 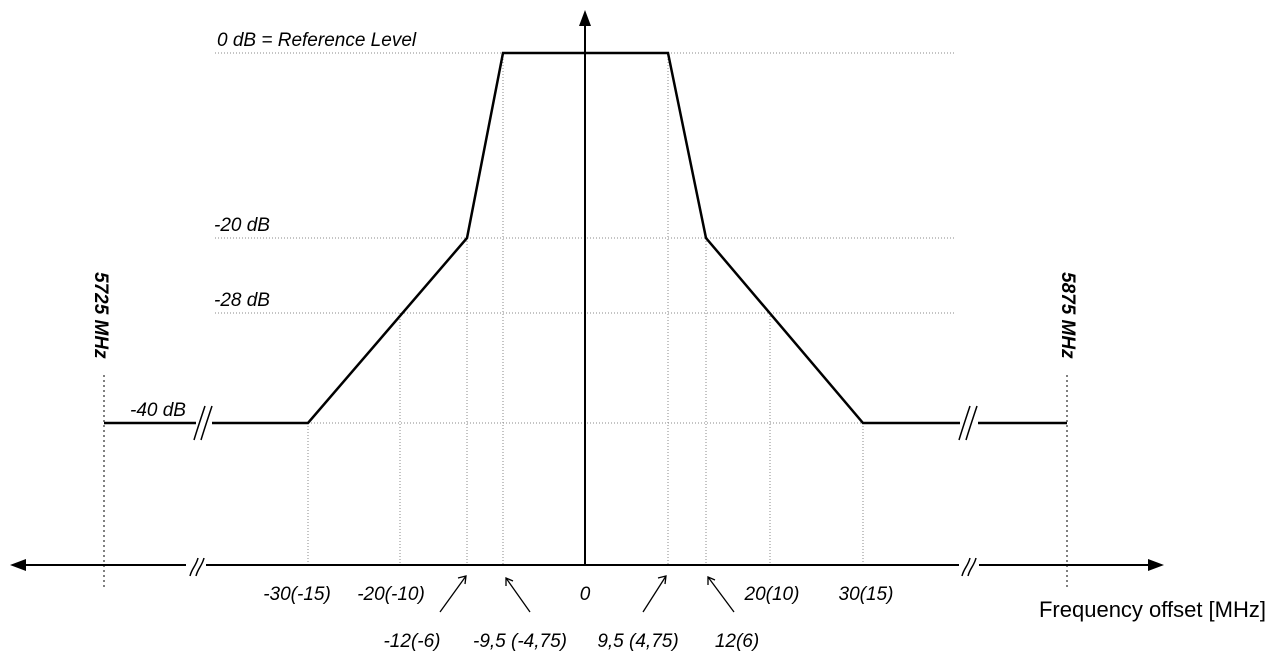 I want to click on label-minus28db: -28 dB, so click(x=242, y=300).